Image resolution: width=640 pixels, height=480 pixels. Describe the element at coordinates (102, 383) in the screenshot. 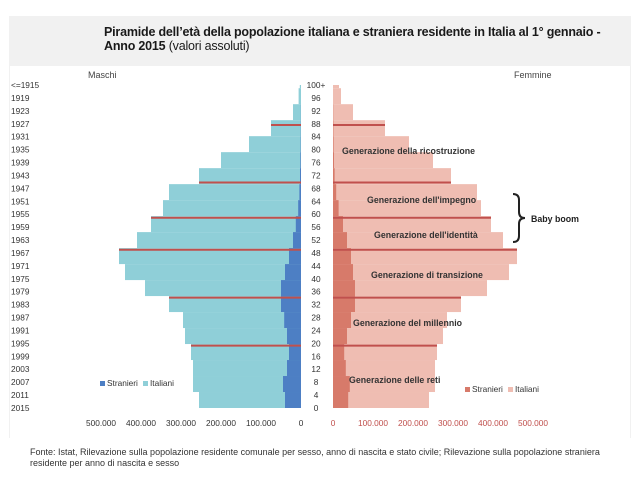

I see `legend-swatch-males-foreigners` at that location.